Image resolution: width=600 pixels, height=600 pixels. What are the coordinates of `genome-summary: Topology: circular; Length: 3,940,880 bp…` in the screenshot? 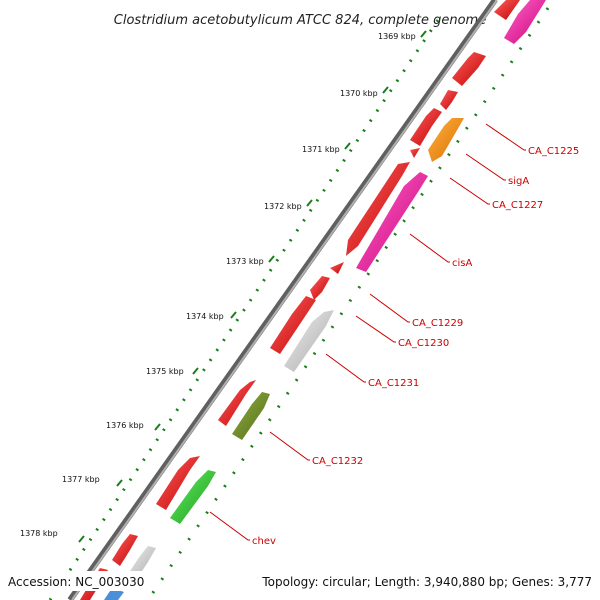 It's located at (426, 582).